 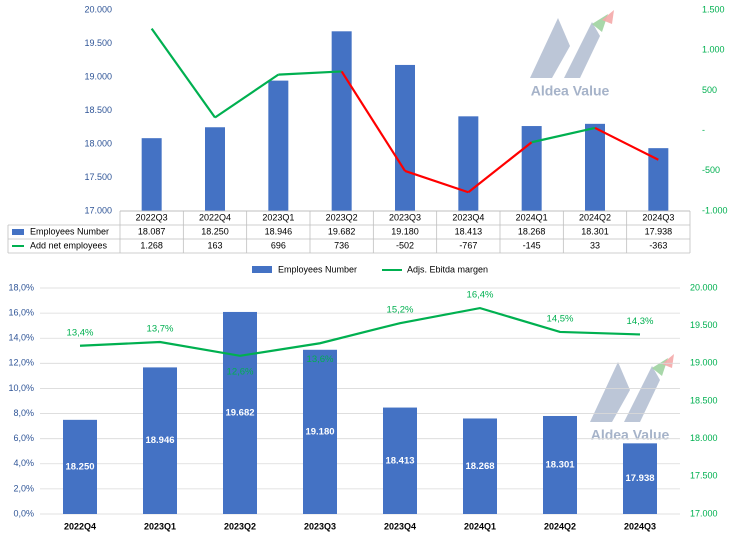 What do you see at coordinates (160, 329) in the screenshot?
I see `bottom-line-label: 13,7%` at bounding box center [160, 329].